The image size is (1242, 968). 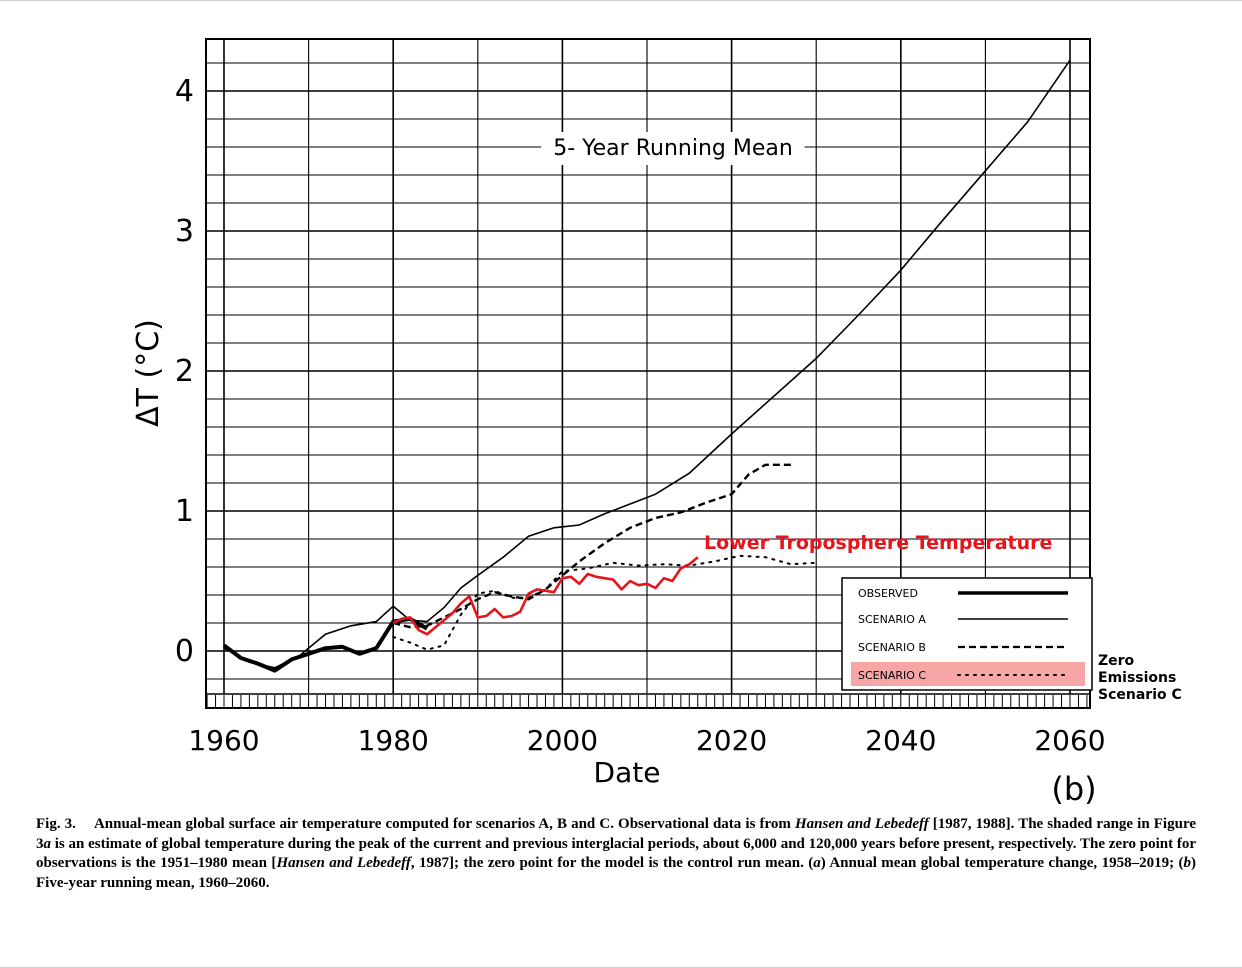 What do you see at coordinates (1069, 740) in the screenshot?
I see `x-tick-label: 2060` at bounding box center [1069, 740].